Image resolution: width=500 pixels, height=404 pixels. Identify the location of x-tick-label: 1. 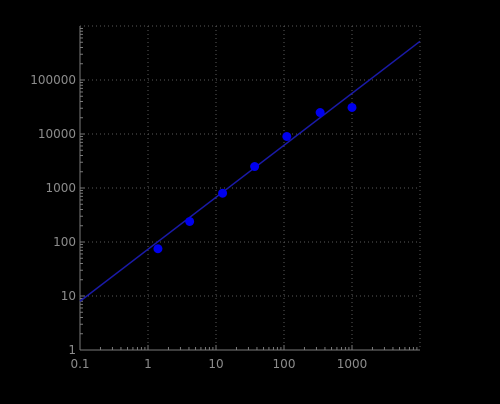
(148, 364).